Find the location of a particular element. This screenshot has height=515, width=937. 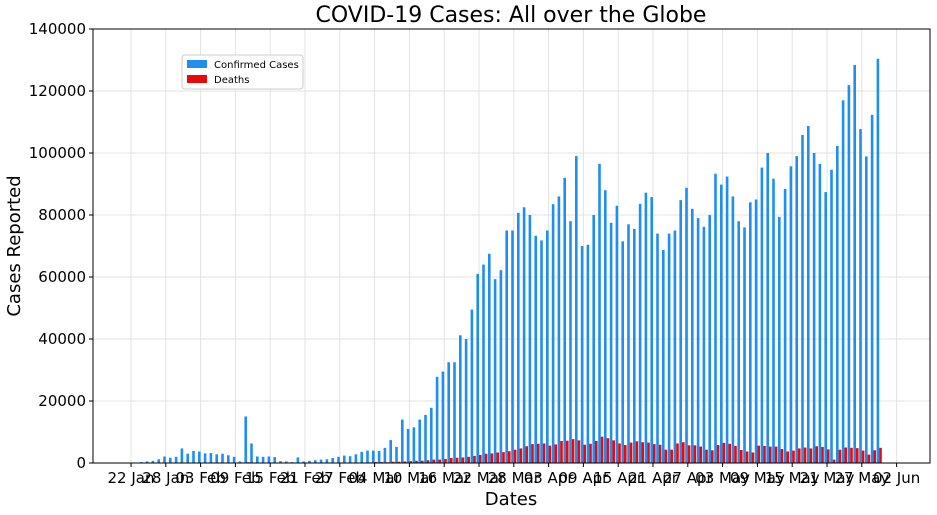

x-tick-label: 21 Apr is located at coordinates (653, 478).